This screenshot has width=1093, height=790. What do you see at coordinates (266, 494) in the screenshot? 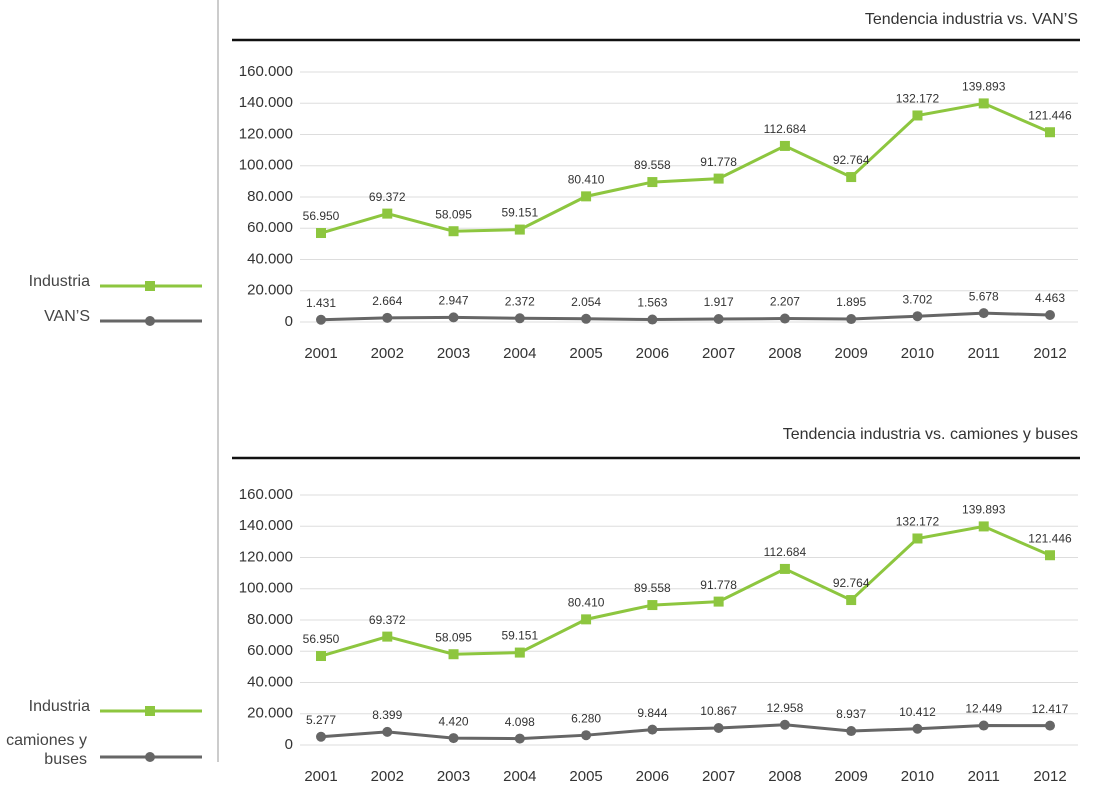
I see `y-tick-label: 160.000` at bounding box center [266, 494].